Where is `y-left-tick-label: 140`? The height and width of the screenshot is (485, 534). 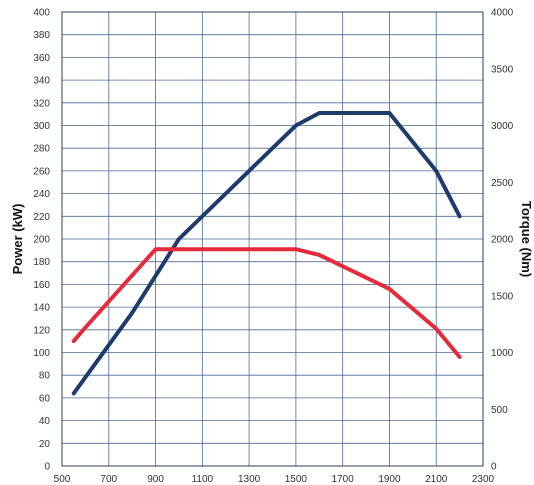 y-left-tick-label: 140 is located at coordinates (41, 308).